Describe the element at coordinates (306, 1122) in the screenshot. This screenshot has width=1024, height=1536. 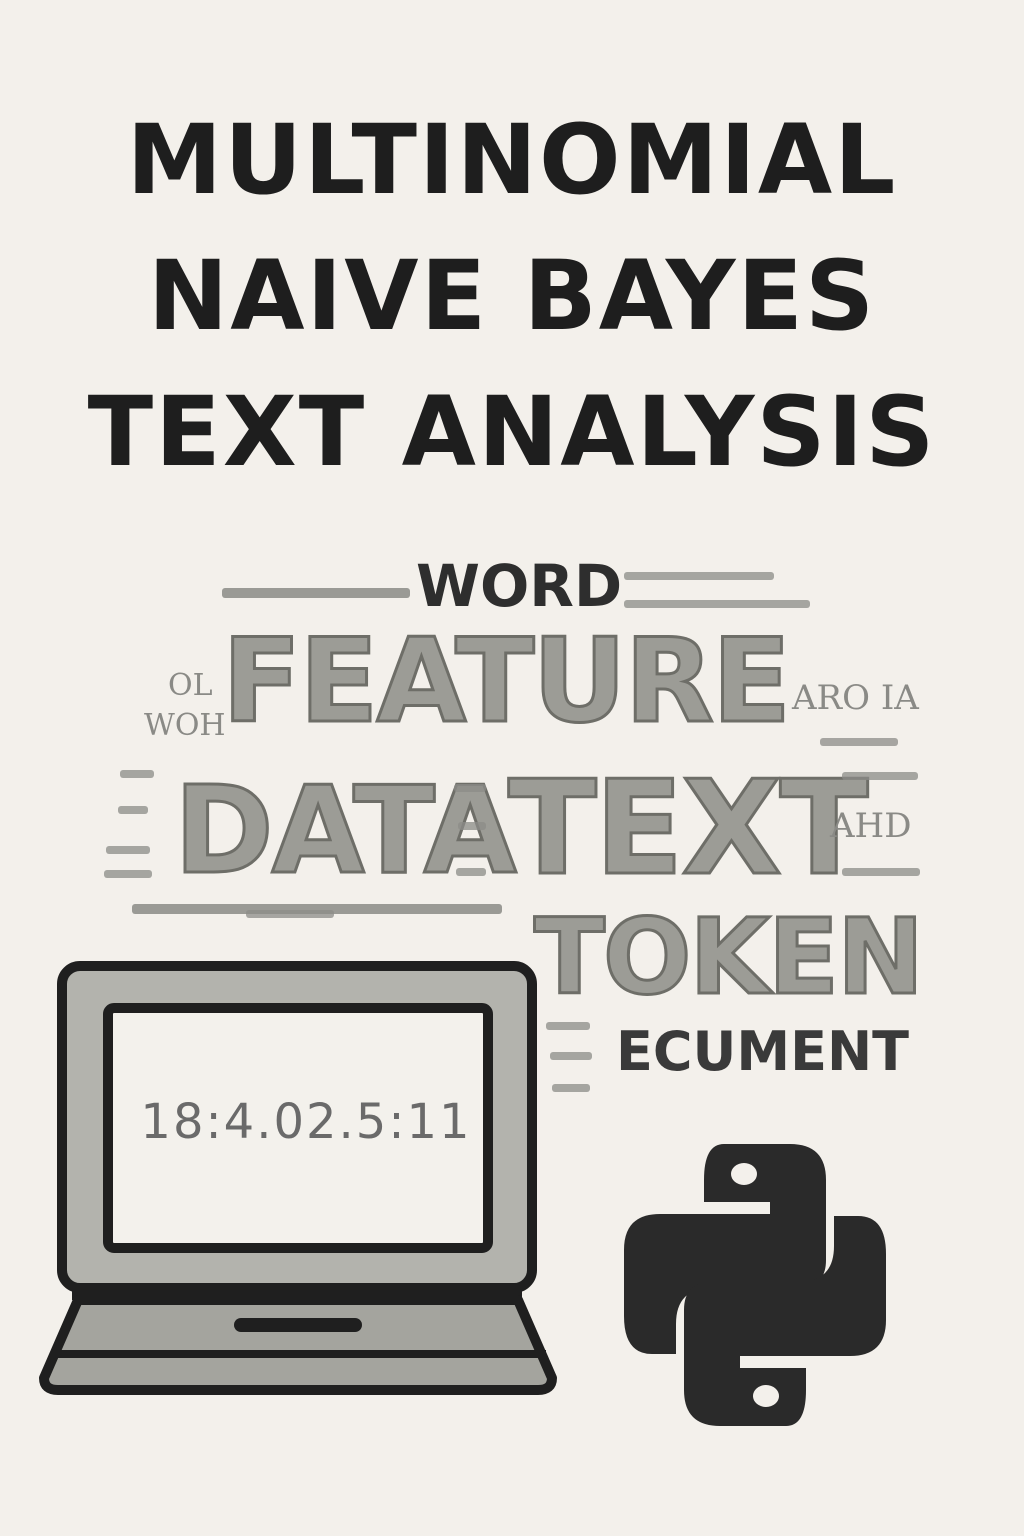
I see `laptop-screen-text: 18:4.02.5:11` at that location.